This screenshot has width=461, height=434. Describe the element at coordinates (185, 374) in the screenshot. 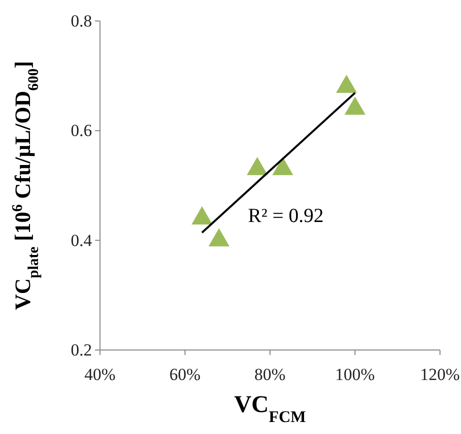

I see `x-tick-label: 60%` at that location.